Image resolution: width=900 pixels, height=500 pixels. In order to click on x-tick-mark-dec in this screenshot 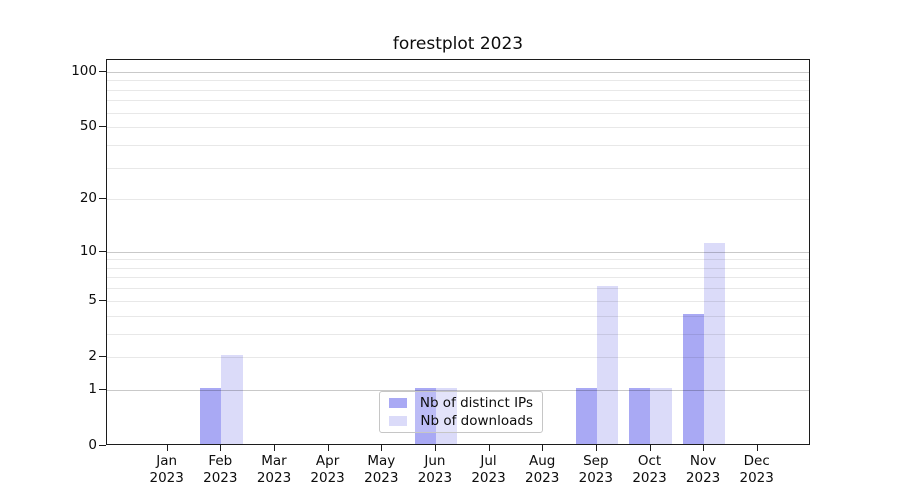, I will do `click(757, 448)`.